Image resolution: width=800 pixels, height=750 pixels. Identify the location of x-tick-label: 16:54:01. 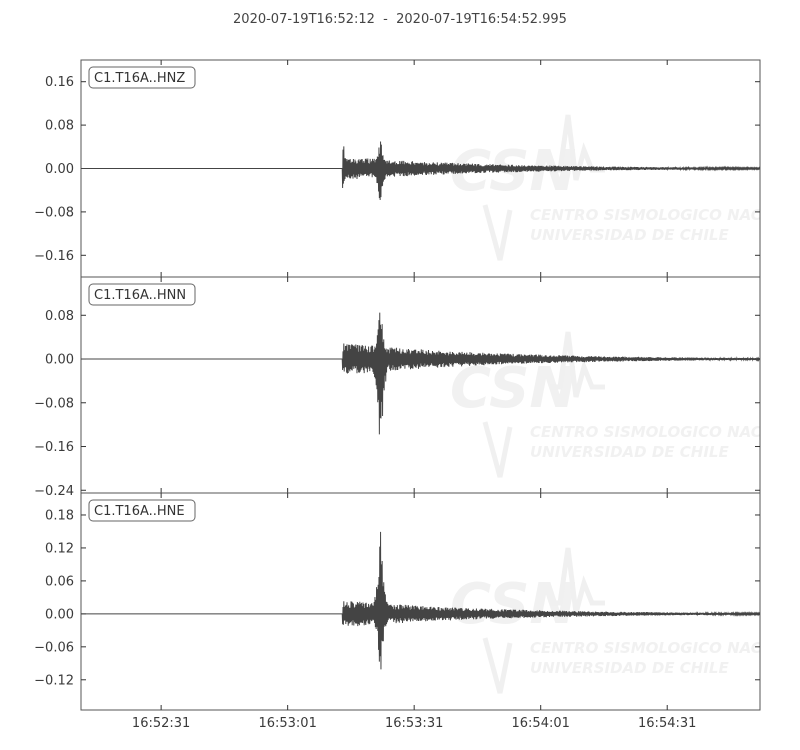
(541, 723).